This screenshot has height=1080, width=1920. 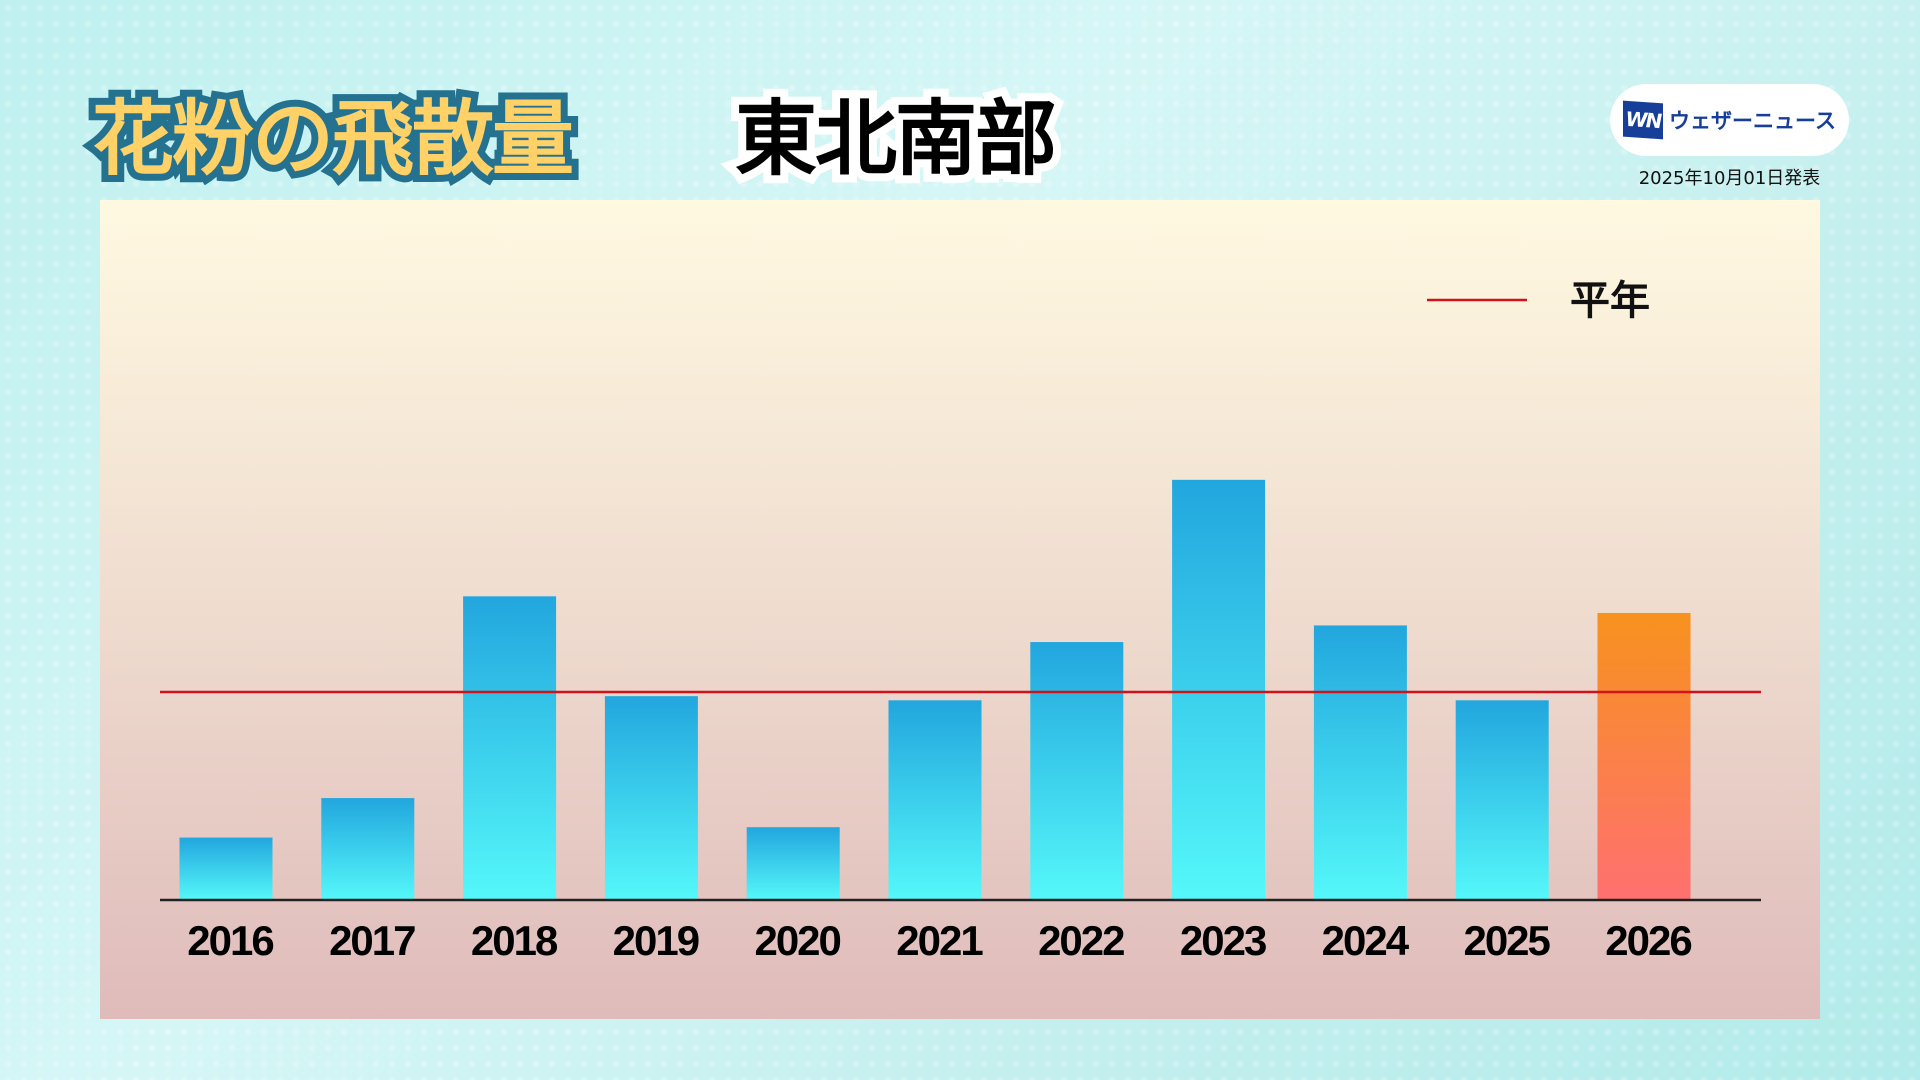 I want to click on bar-2022, so click(x=1077, y=771).